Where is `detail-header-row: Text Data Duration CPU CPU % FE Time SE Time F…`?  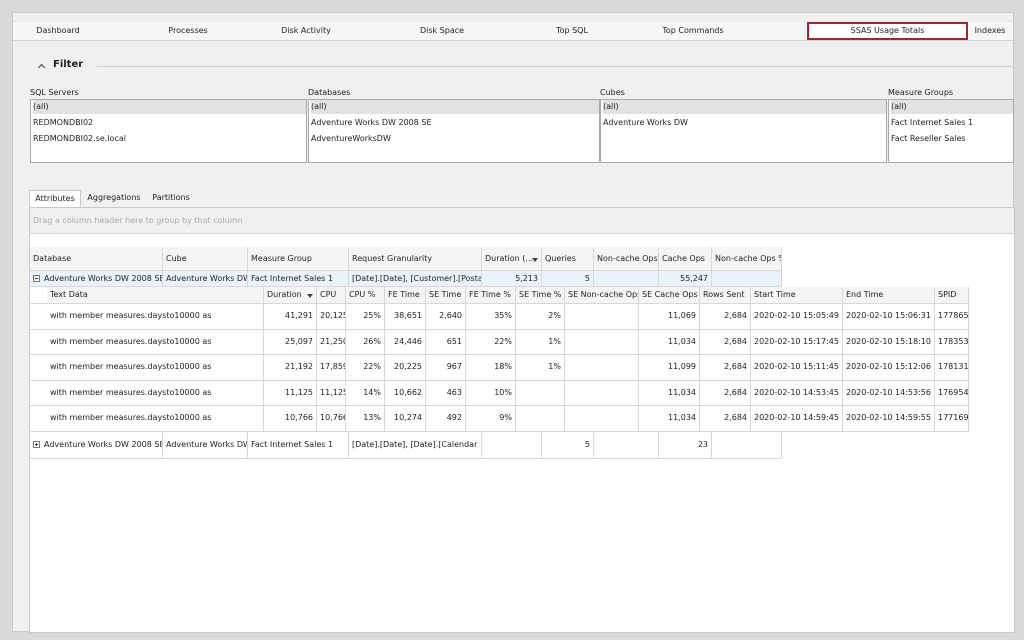
detail-header-row: Text Data Duration CPU CPU % FE Time SE Time F… is located at coordinates (499, 295).